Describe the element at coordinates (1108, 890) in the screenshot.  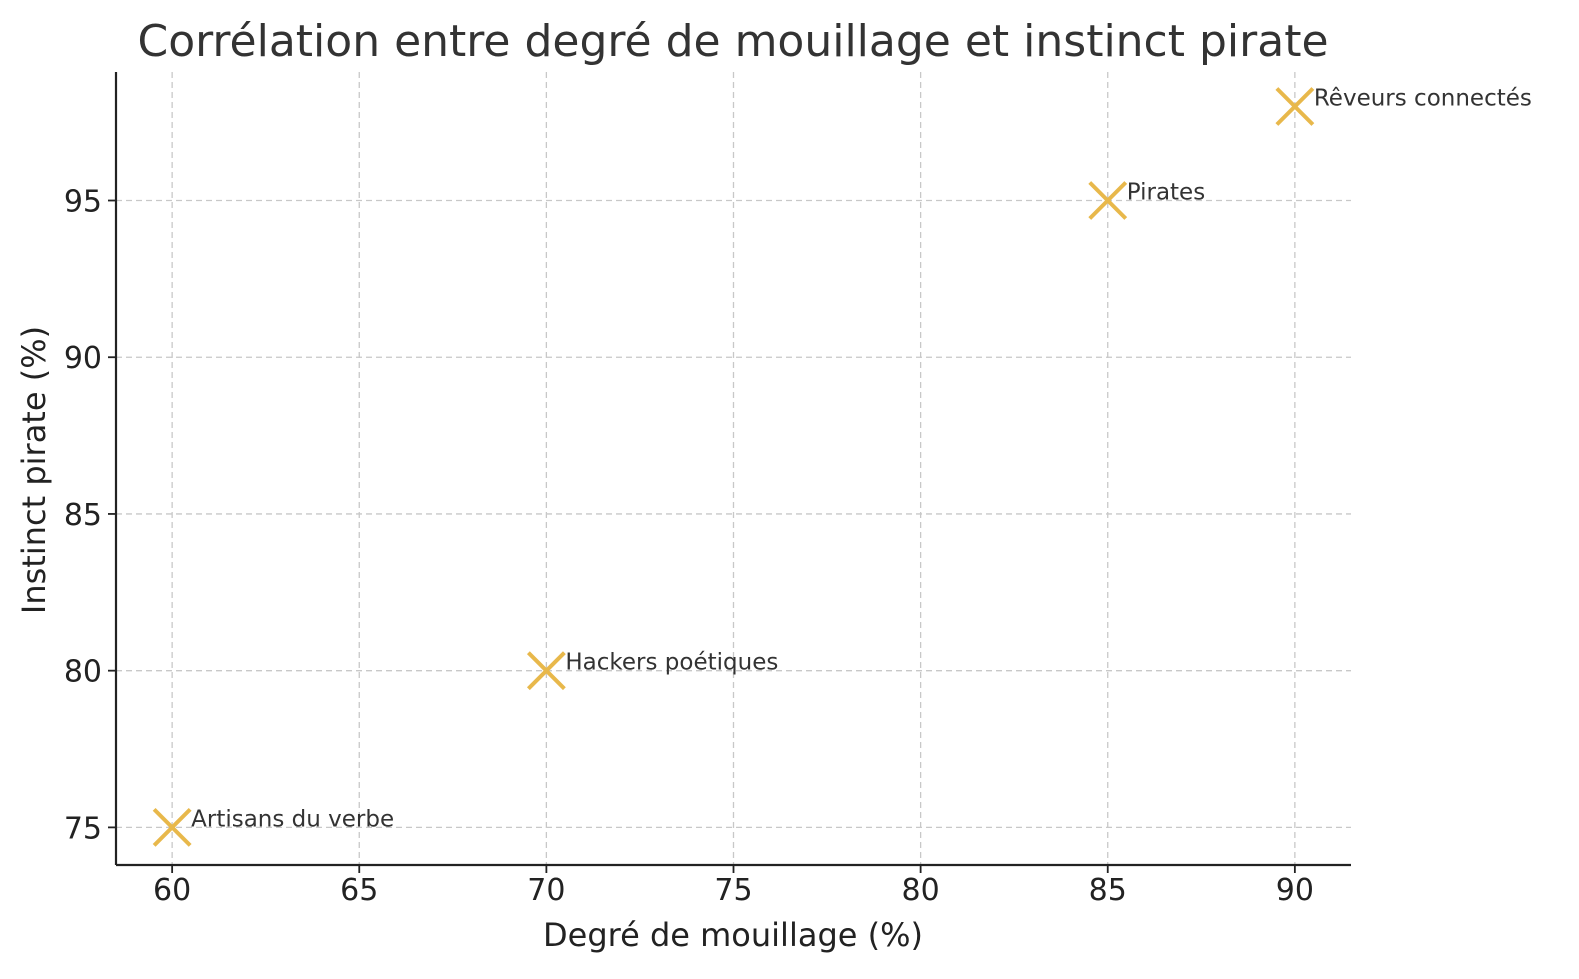
I see `x-tick-label: 85` at that location.